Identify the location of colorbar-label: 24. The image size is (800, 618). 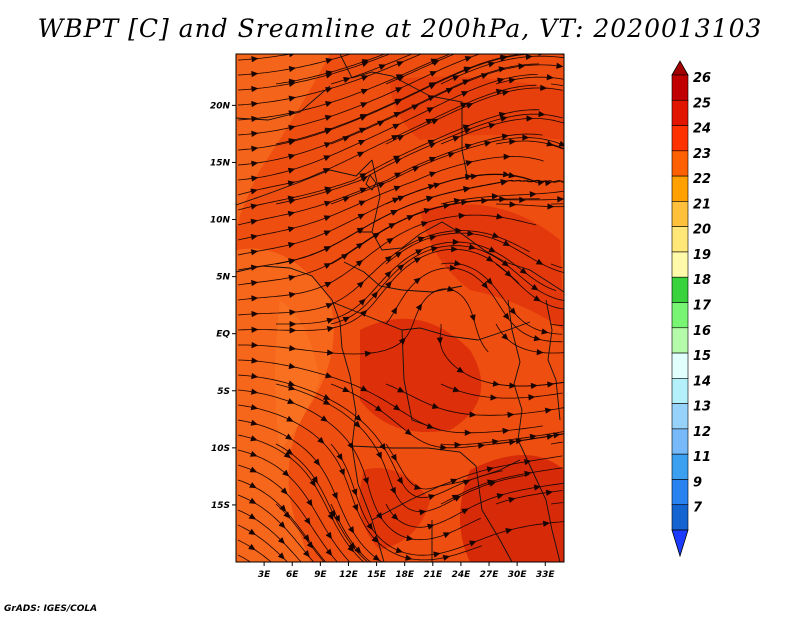
(702, 129).